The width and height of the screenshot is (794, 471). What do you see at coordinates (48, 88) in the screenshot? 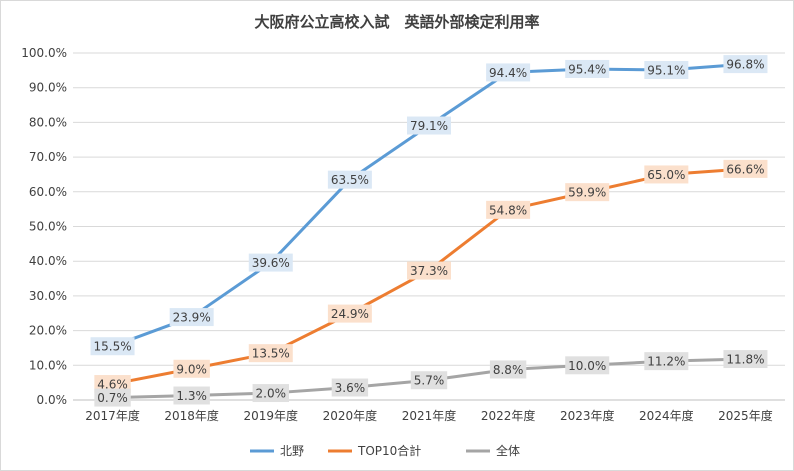
I see `y-tick-label: 90.0%` at bounding box center [48, 88].